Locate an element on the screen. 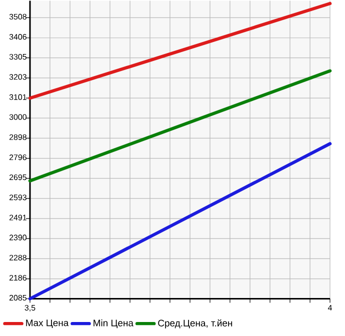  legend-label: Сред.Цена, т.йен is located at coordinates (195, 323).